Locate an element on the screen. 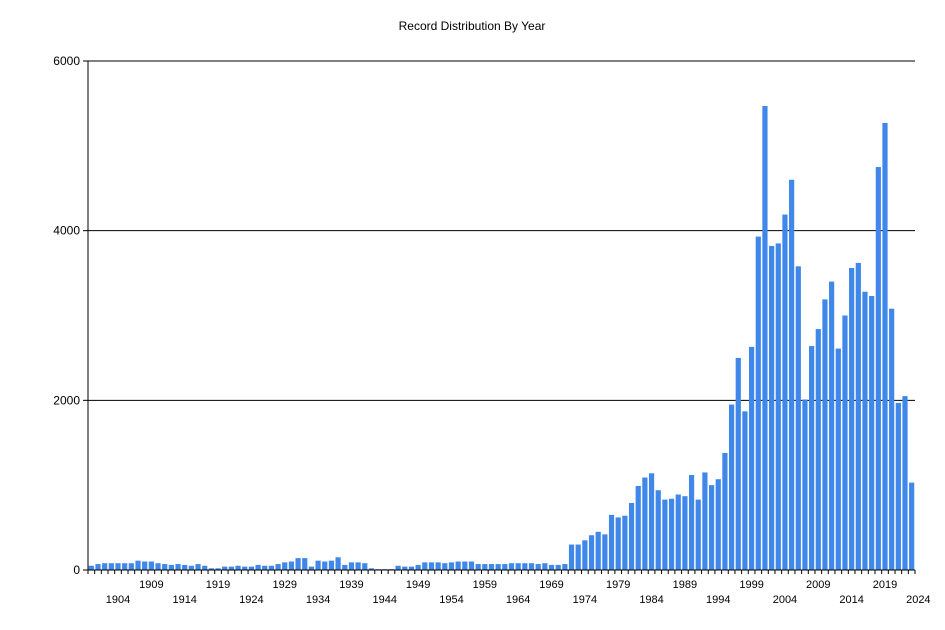  x-tick-label: 1979 is located at coordinates (618, 585).